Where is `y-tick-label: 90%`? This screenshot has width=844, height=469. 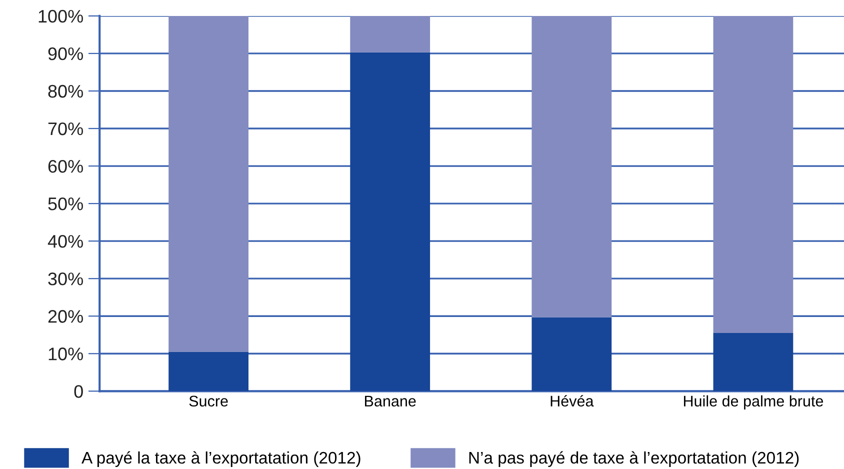 y-tick-label: 90% is located at coordinates (65, 53).